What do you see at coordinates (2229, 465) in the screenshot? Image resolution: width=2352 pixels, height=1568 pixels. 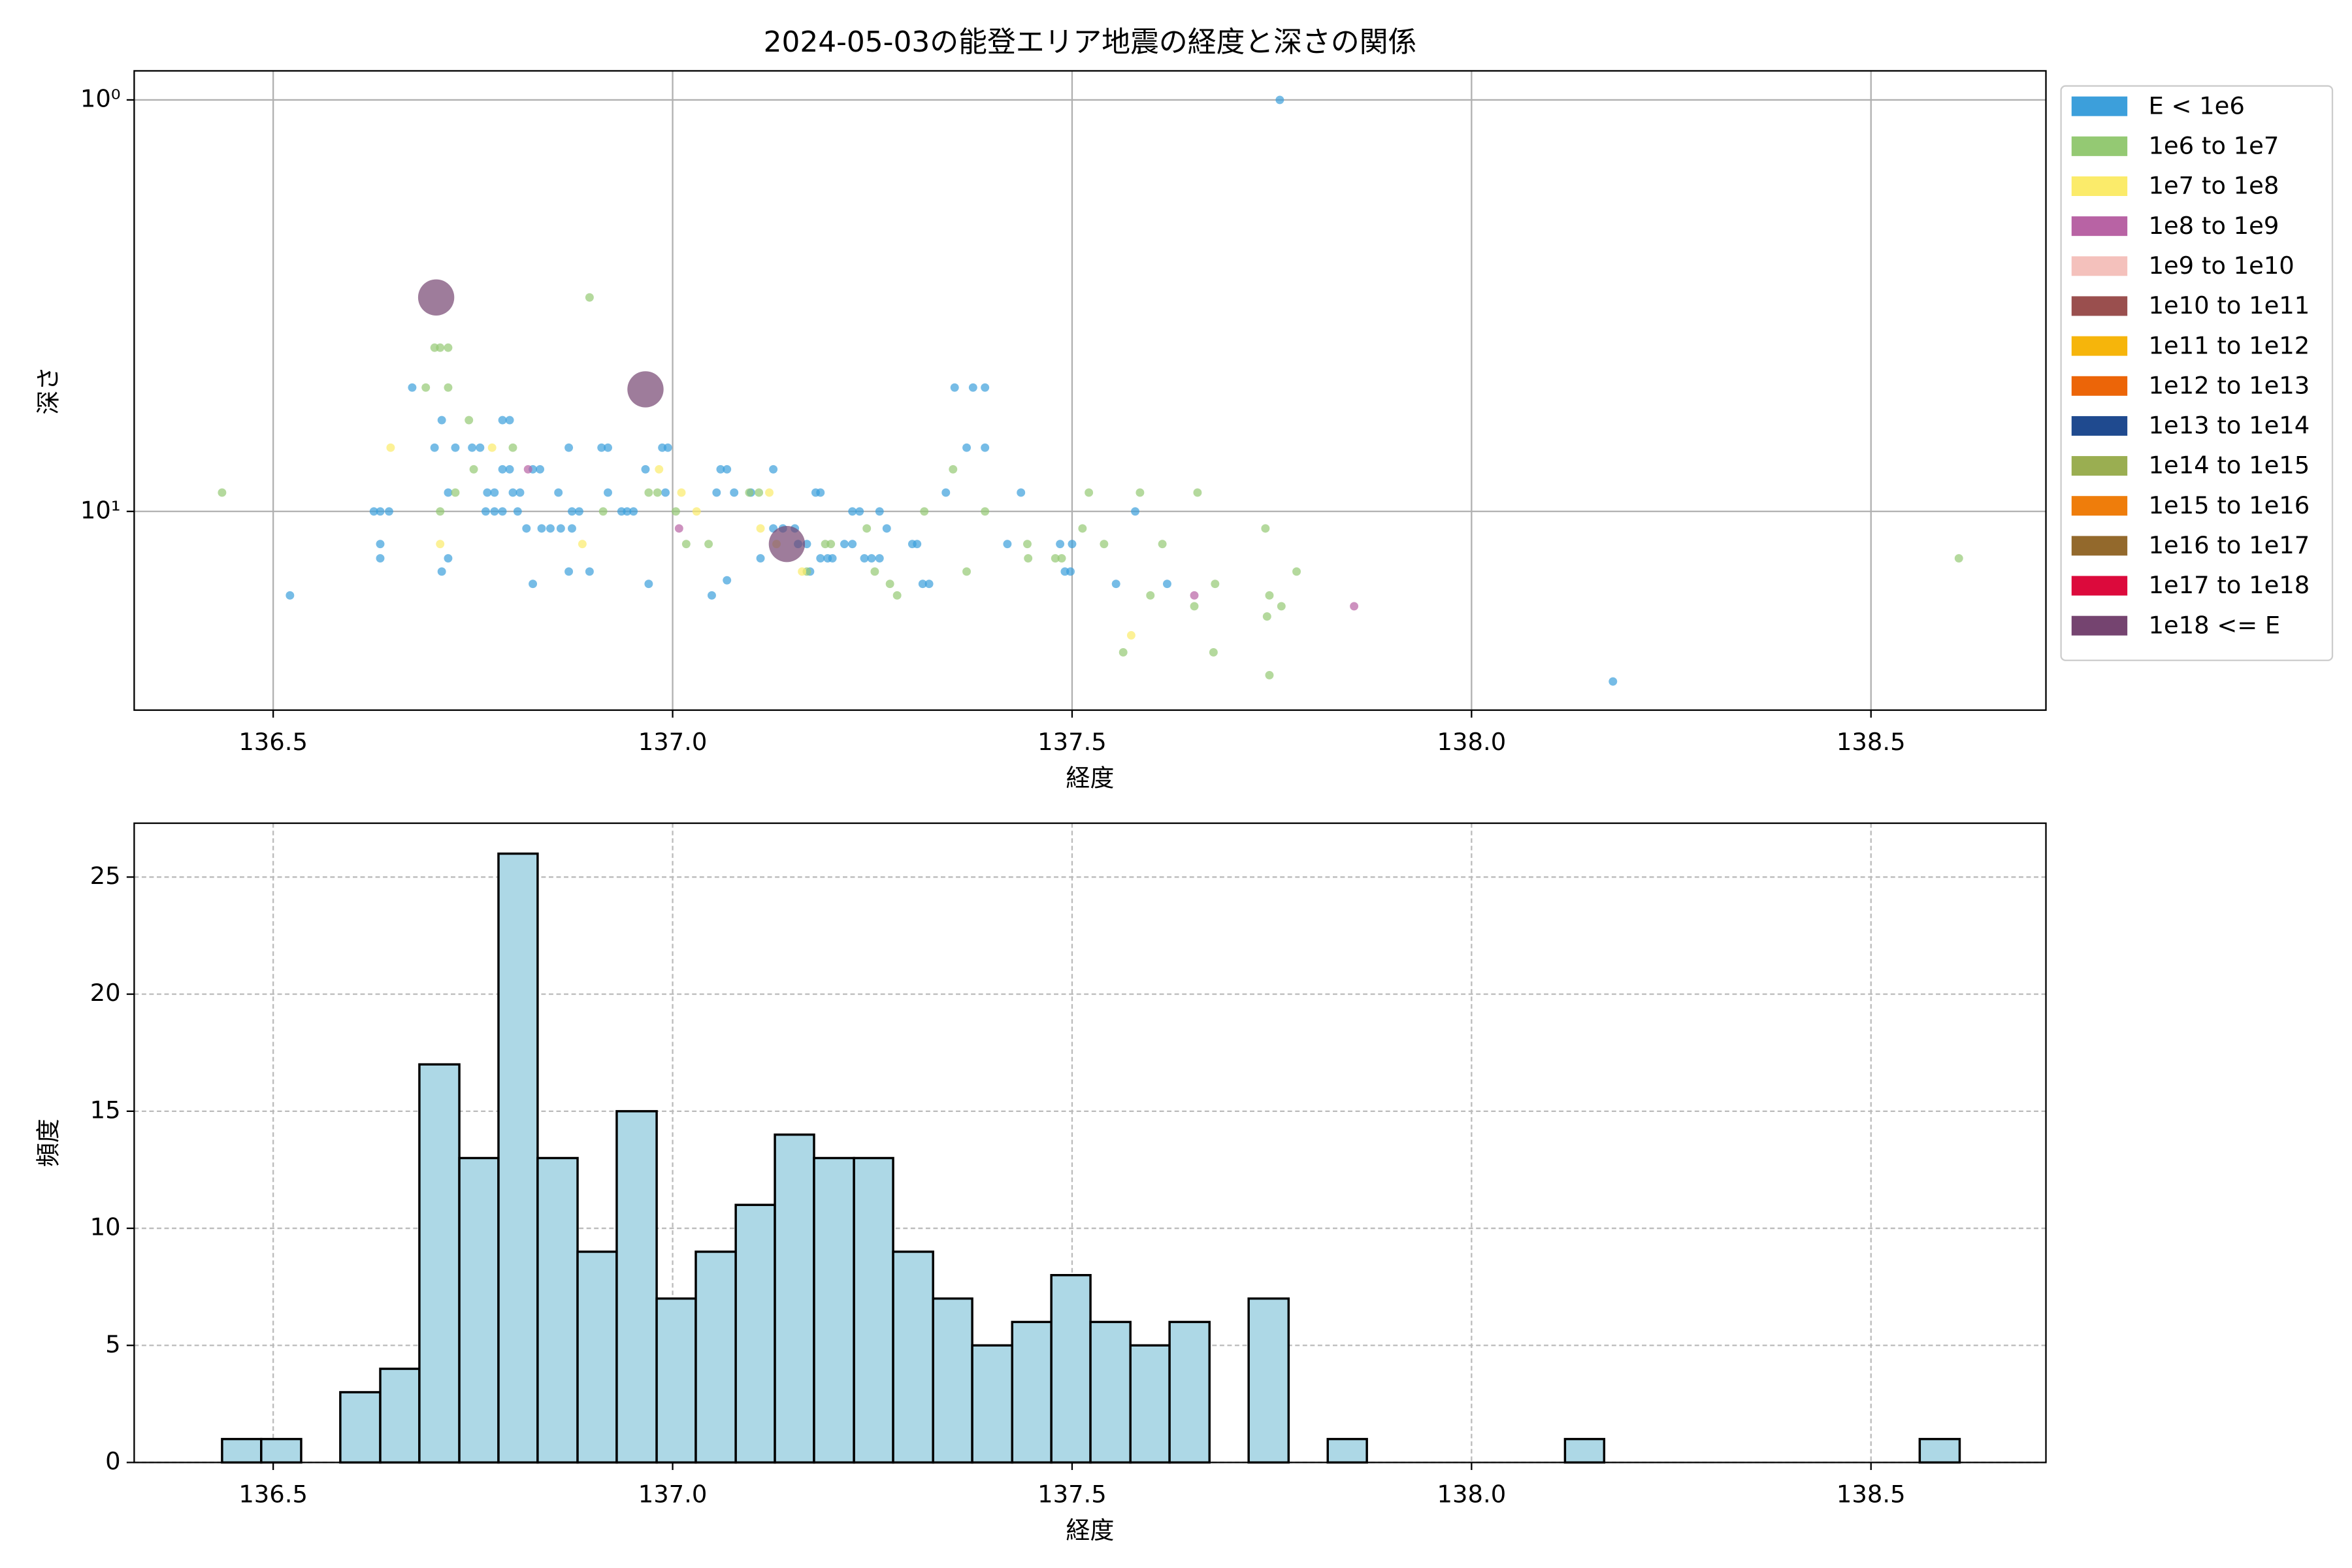 I see `legend-label: 1e14 to 1e15` at bounding box center [2229, 465].